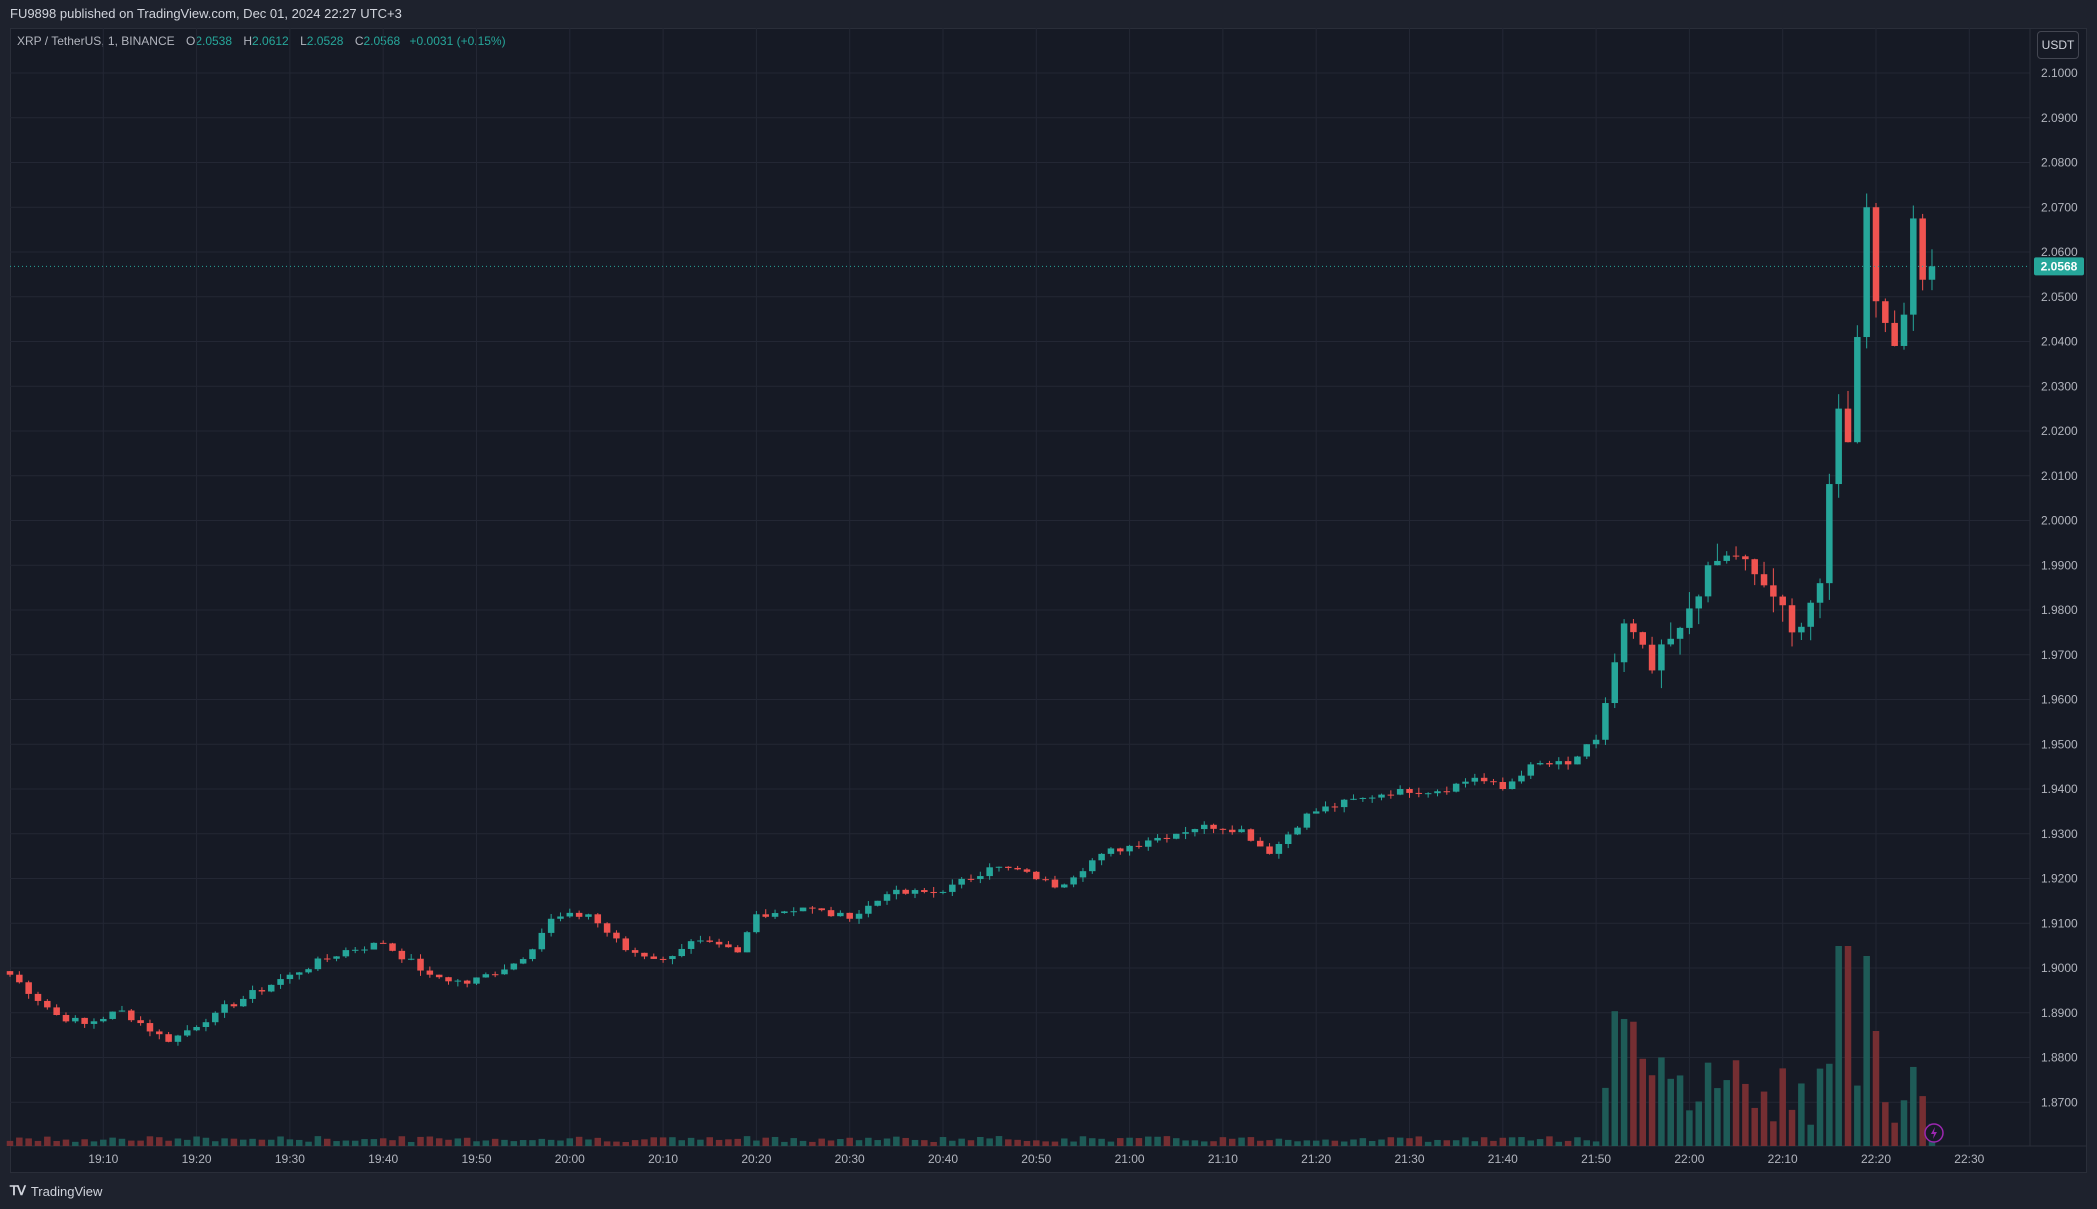  I want to click on footer-bar, so click(1048, 1191).